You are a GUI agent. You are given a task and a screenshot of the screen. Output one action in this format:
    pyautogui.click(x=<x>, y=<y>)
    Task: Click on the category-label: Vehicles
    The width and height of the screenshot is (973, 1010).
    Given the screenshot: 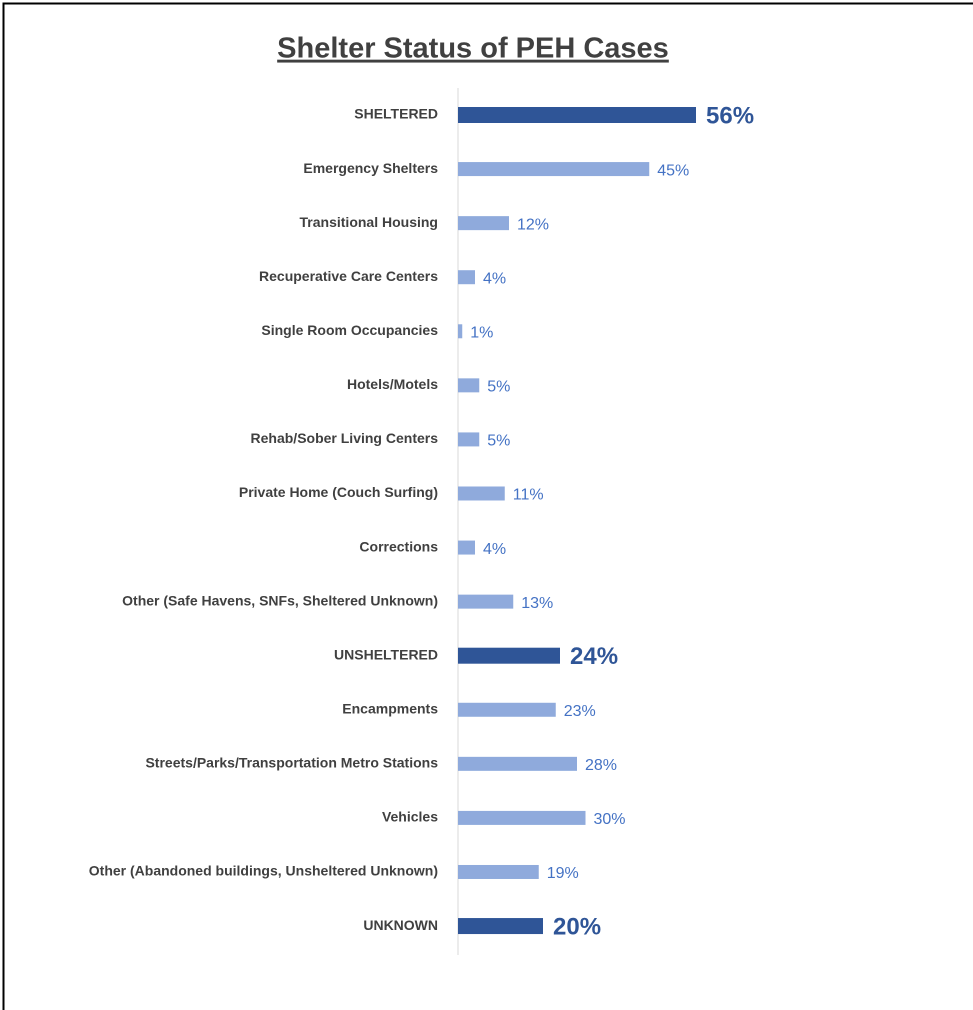 What is the action you would take?
    pyautogui.click(x=410, y=817)
    